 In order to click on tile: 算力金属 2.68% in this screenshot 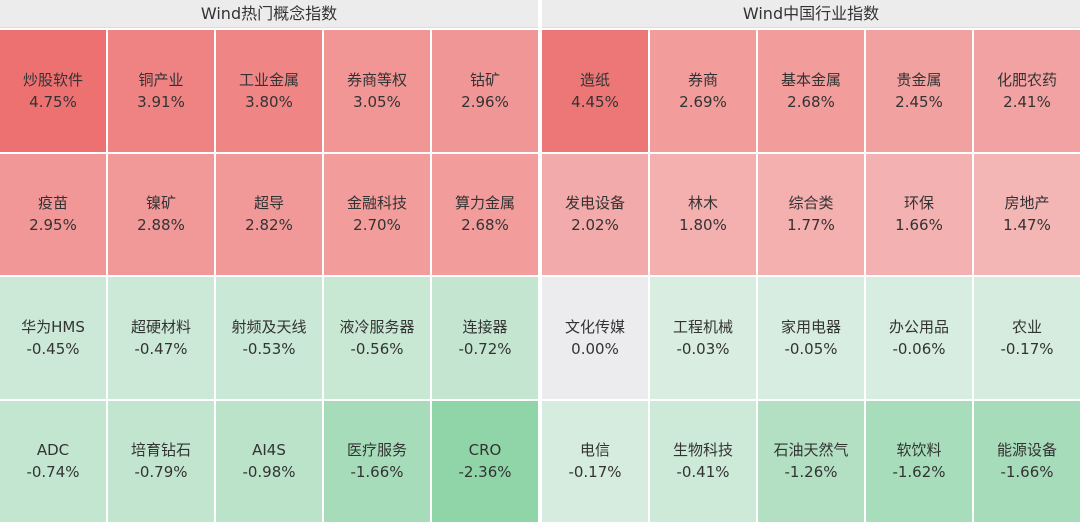, I will do `click(485, 214)`.